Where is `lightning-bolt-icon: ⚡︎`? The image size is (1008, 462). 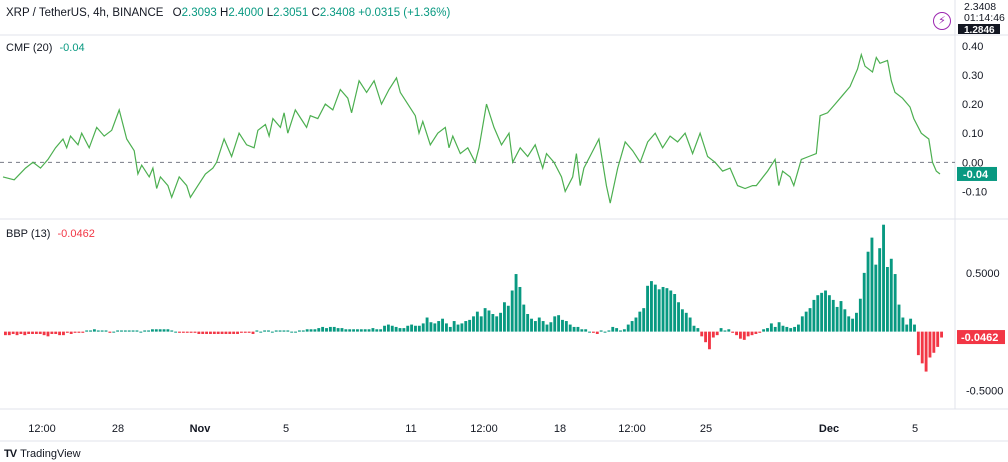 lightning-bolt-icon: ⚡︎ is located at coordinates (942, 21).